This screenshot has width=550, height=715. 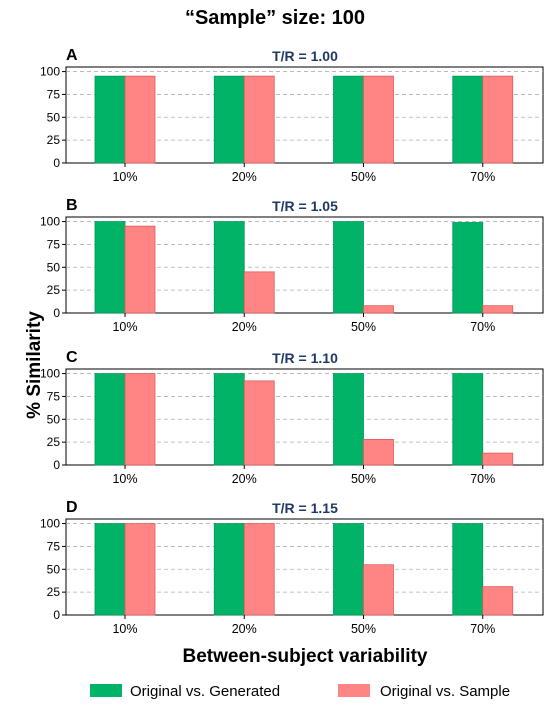 I want to click on panel-letter: B, so click(x=72, y=205).